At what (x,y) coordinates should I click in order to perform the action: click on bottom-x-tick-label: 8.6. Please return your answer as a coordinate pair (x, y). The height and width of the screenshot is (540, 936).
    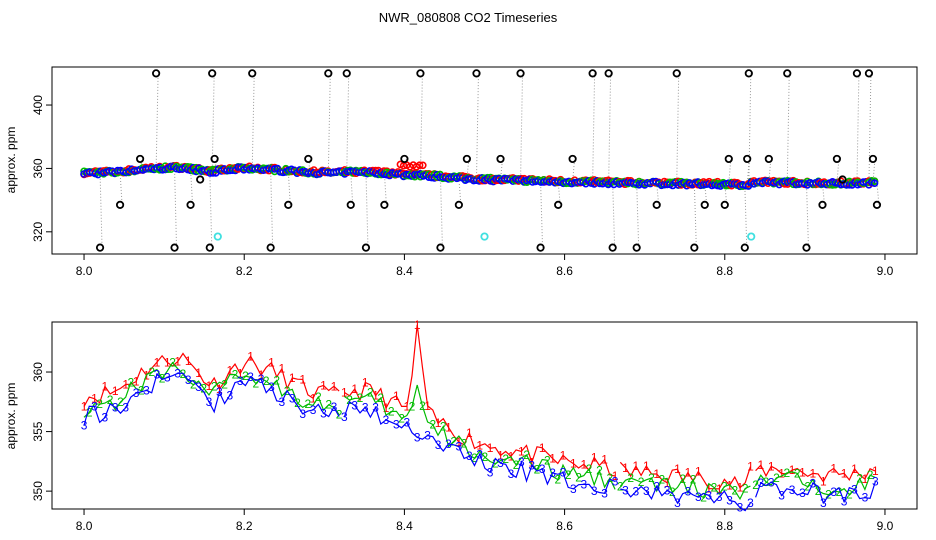
    Looking at the image, I should click on (564, 526).